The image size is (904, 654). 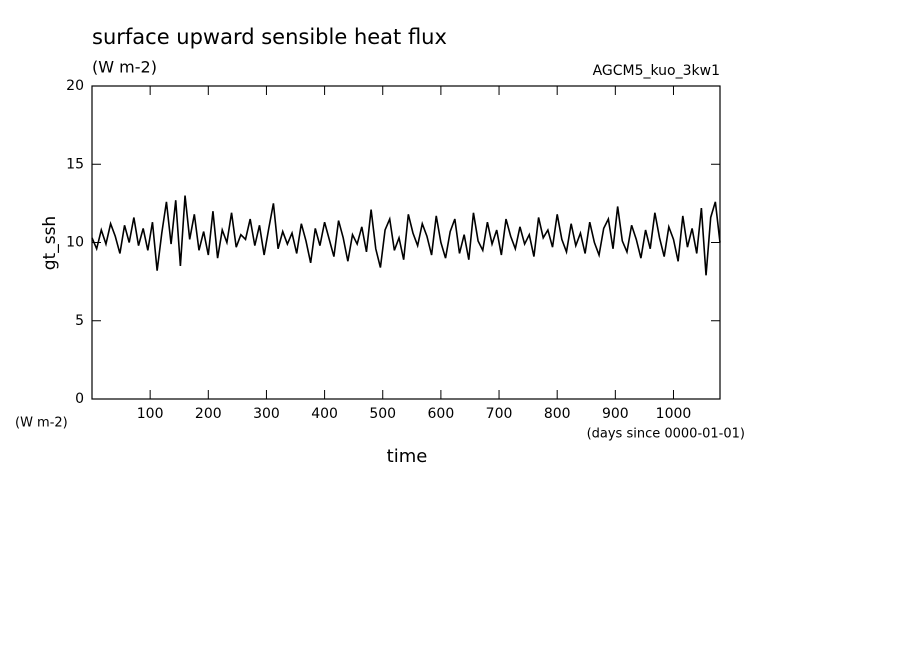 What do you see at coordinates (674, 414) in the screenshot?
I see `x-tick-label: 1000` at bounding box center [674, 414].